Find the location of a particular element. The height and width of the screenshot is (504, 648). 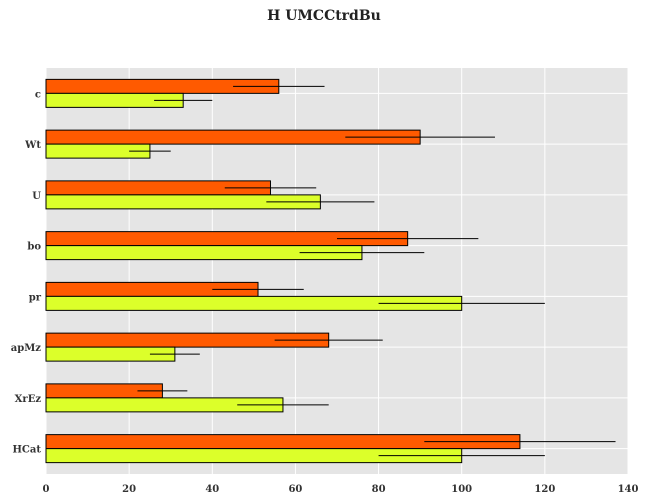

x-tick-label: 80 is located at coordinates (379, 489).